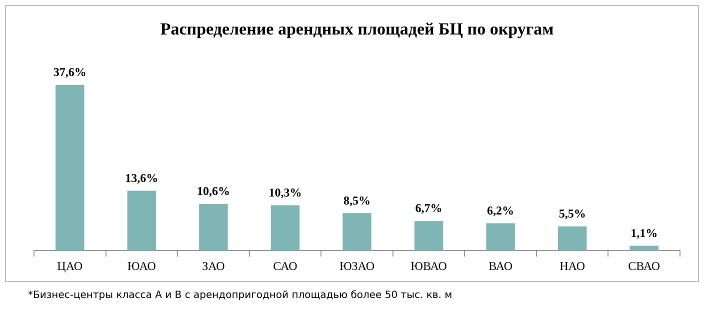 This screenshot has height=336, width=708. Describe the element at coordinates (357, 265) in the screenshot. I see `x-tick-label: ЮЗАО` at that location.